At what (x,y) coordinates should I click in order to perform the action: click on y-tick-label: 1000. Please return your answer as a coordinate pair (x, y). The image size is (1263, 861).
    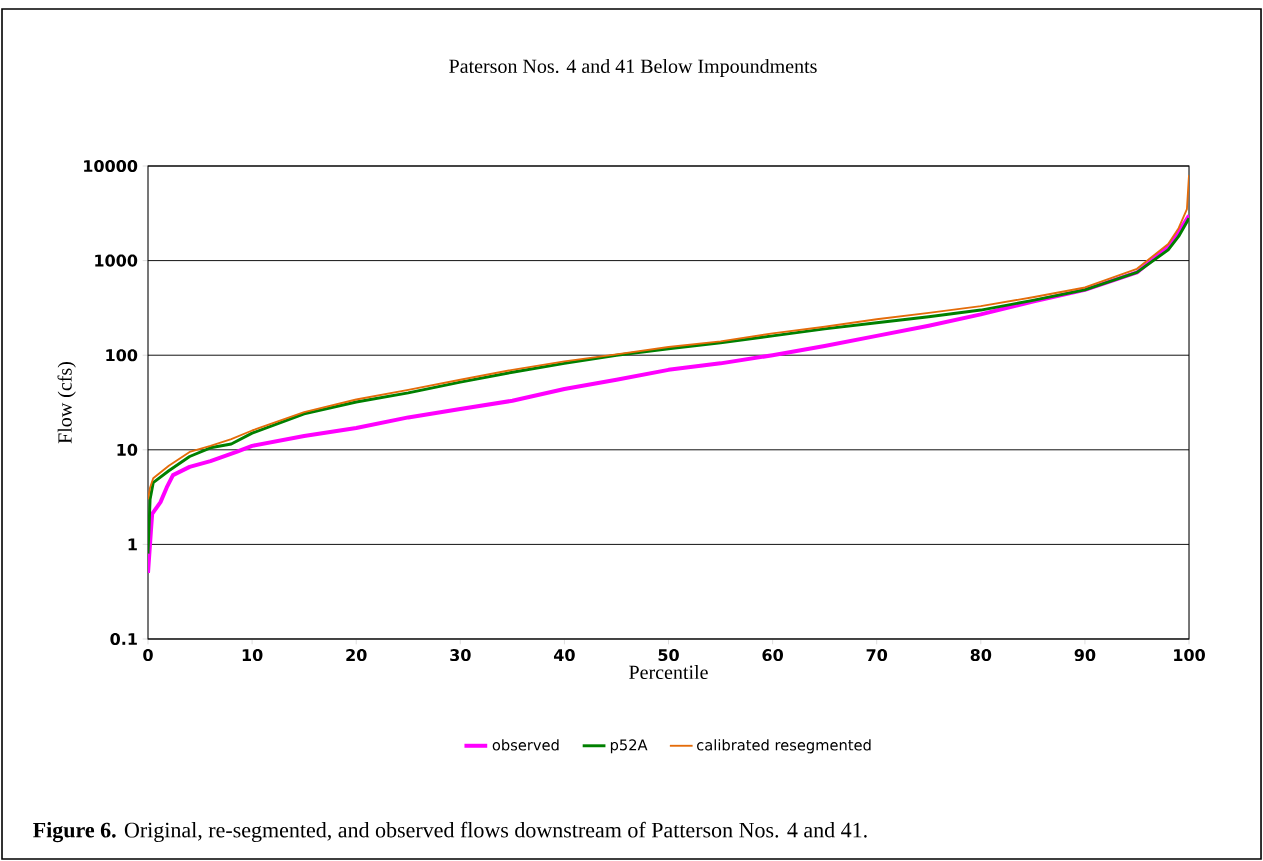
    Looking at the image, I should click on (116, 260).